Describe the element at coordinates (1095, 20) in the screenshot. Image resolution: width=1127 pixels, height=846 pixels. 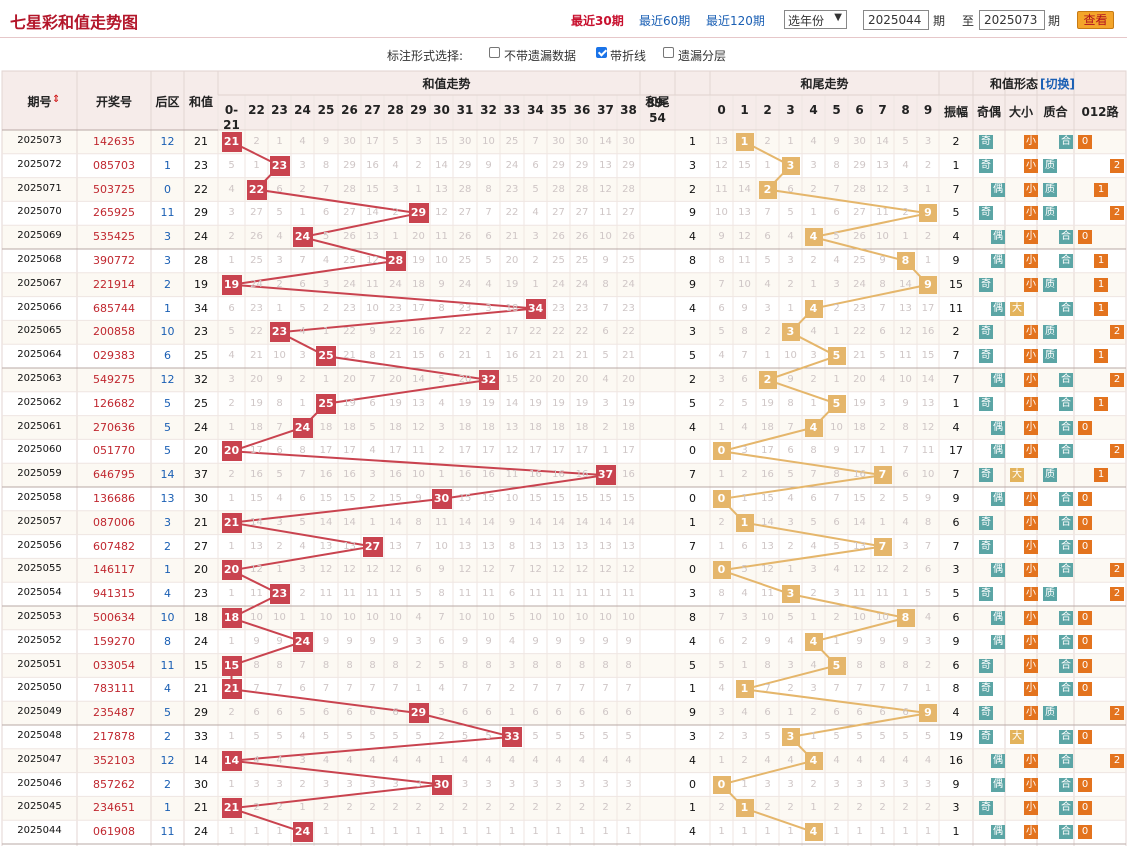
I see `query-button: 查看` at that location.